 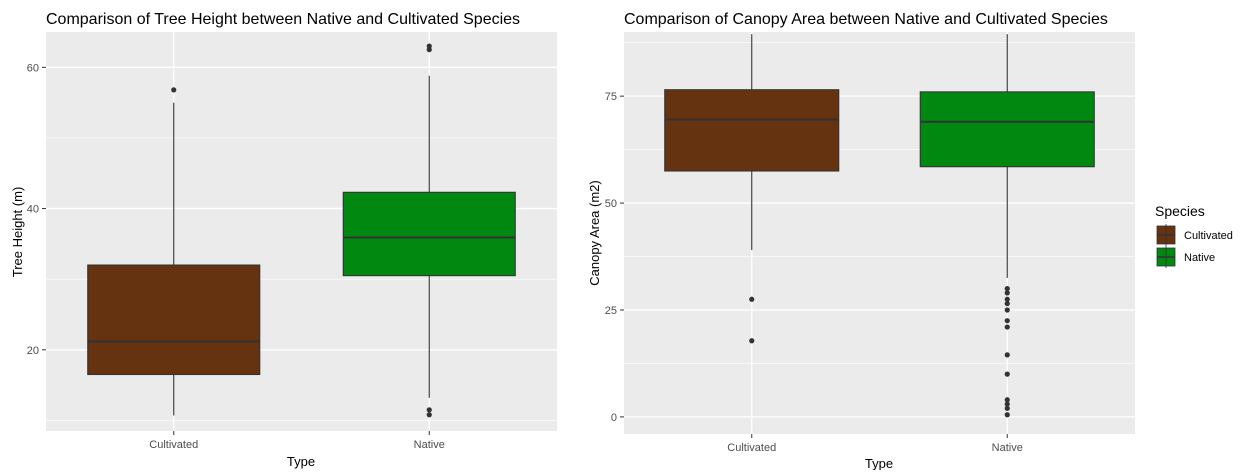 What do you see at coordinates (611, 97) in the screenshot?
I see `y-tick-label: 75` at bounding box center [611, 97].